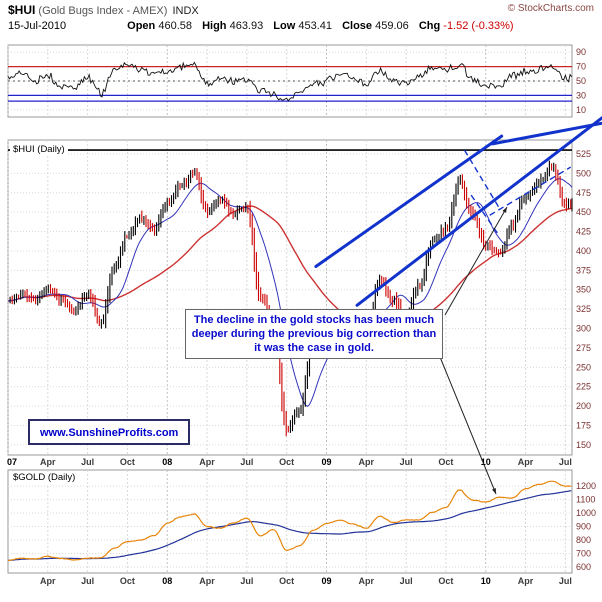 Image resolution: width=602 pixels, height=602 pixels. I want to click on open-label: Open, so click(141, 26).